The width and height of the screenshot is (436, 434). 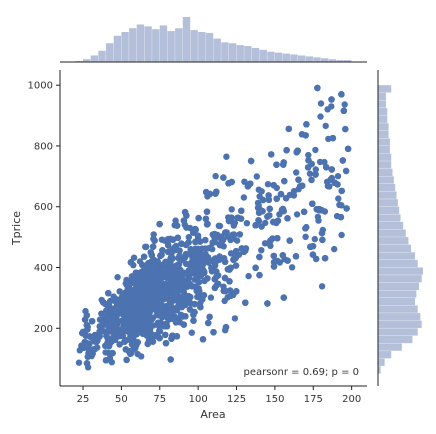 I want to click on x-axis-label: Area, so click(x=212, y=414).